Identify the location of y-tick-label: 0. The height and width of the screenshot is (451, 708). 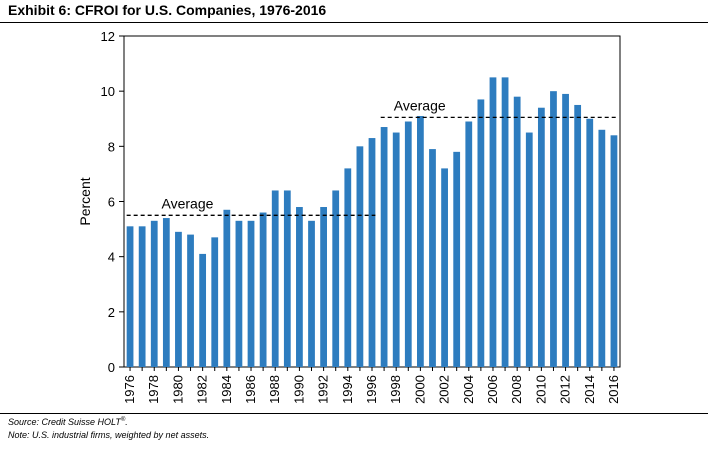
(111, 367).